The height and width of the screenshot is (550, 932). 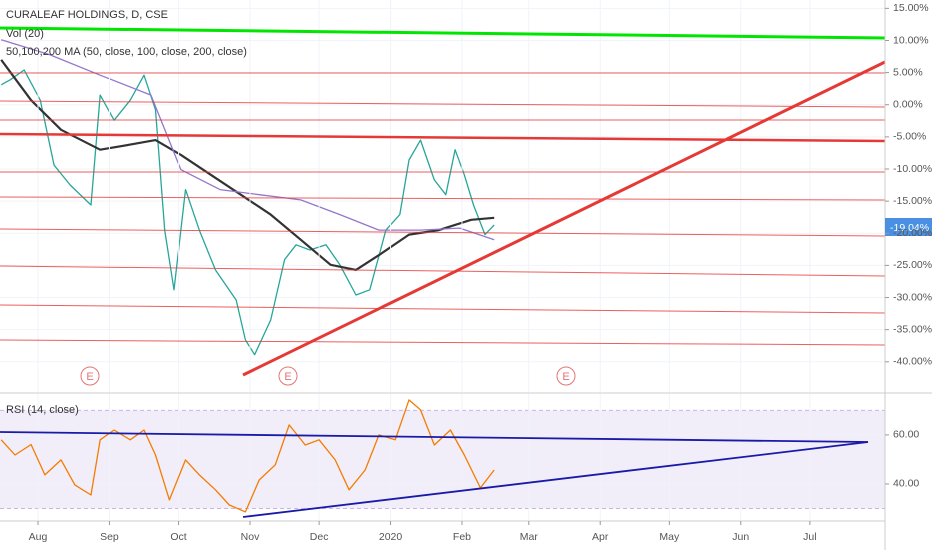 I want to click on x-tick-label: Apr, so click(x=600, y=537).